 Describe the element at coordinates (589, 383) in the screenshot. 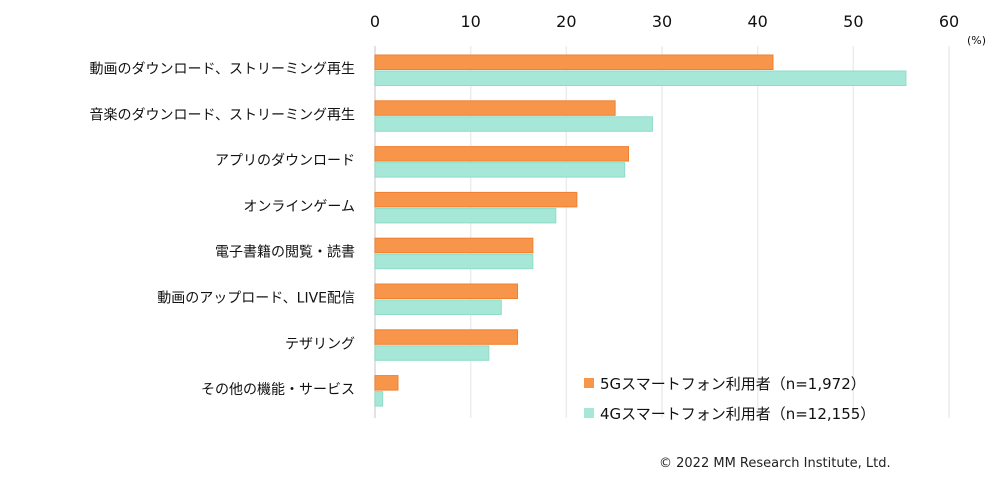

I see `legend-swatch-5g` at that location.